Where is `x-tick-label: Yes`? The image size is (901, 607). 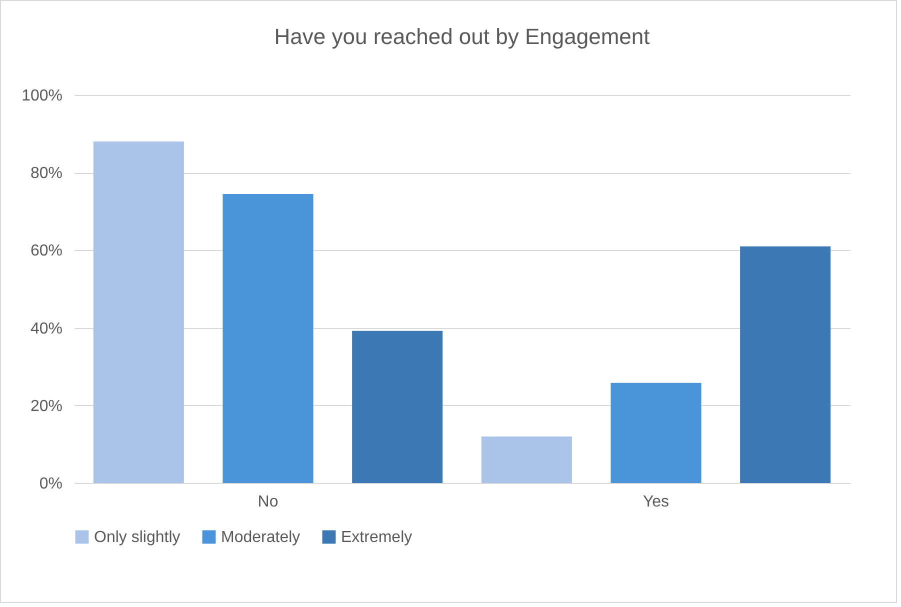
x-tick-label: Yes is located at coordinates (656, 502).